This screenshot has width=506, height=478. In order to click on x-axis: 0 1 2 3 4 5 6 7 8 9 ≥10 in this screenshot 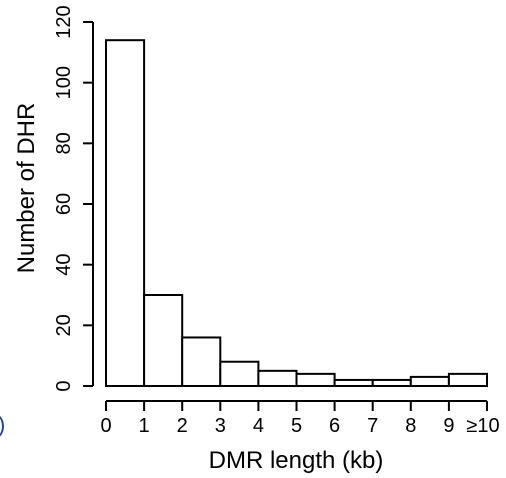, I will do `click(300, 418)`.